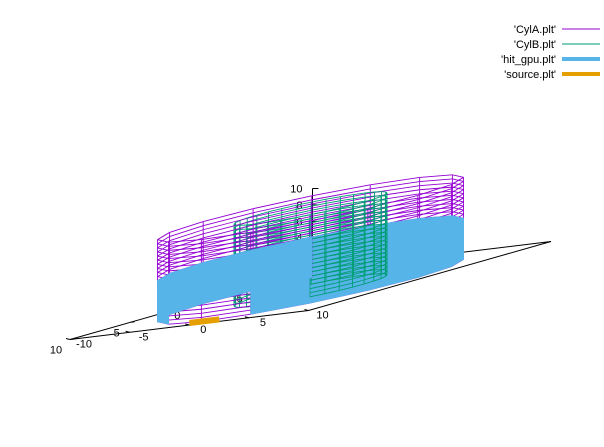  Describe the element at coordinates (296, 190) in the screenshot. I see `z-tick-label: 10` at that location.